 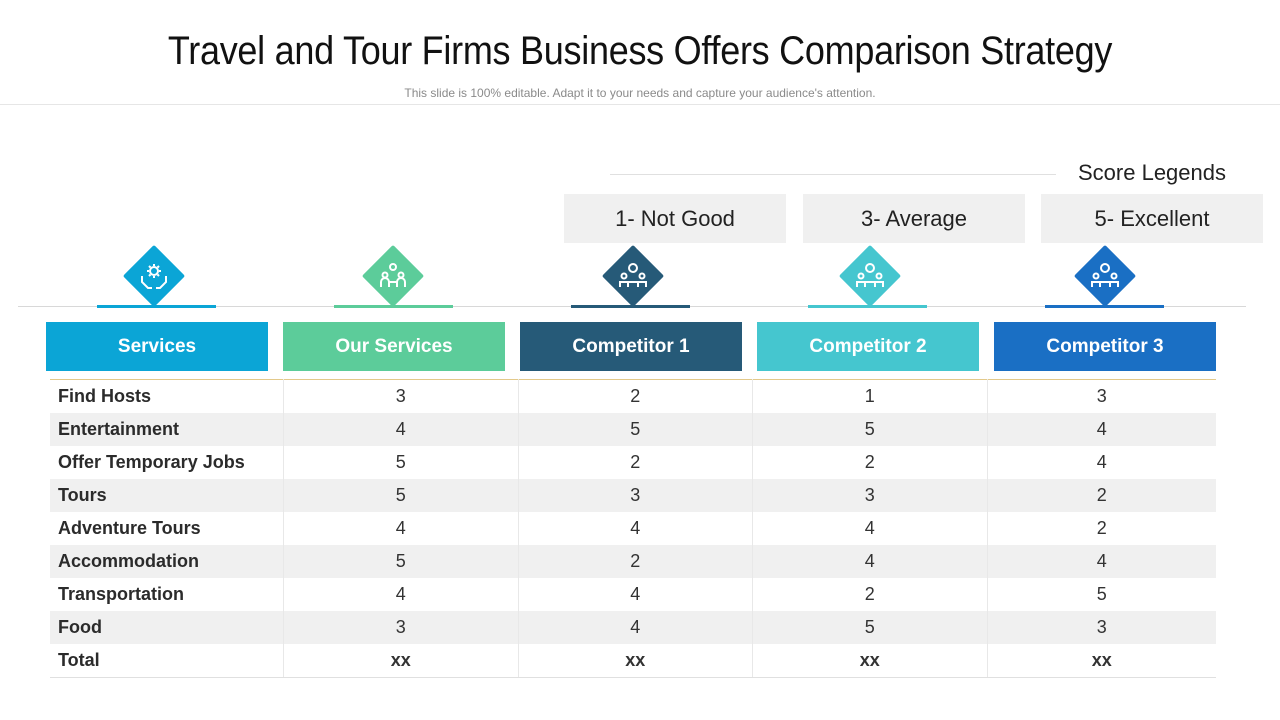 What do you see at coordinates (167, 528) in the screenshot?
I see `service-name: Adventure Tours` at bounding box center [167, 528].